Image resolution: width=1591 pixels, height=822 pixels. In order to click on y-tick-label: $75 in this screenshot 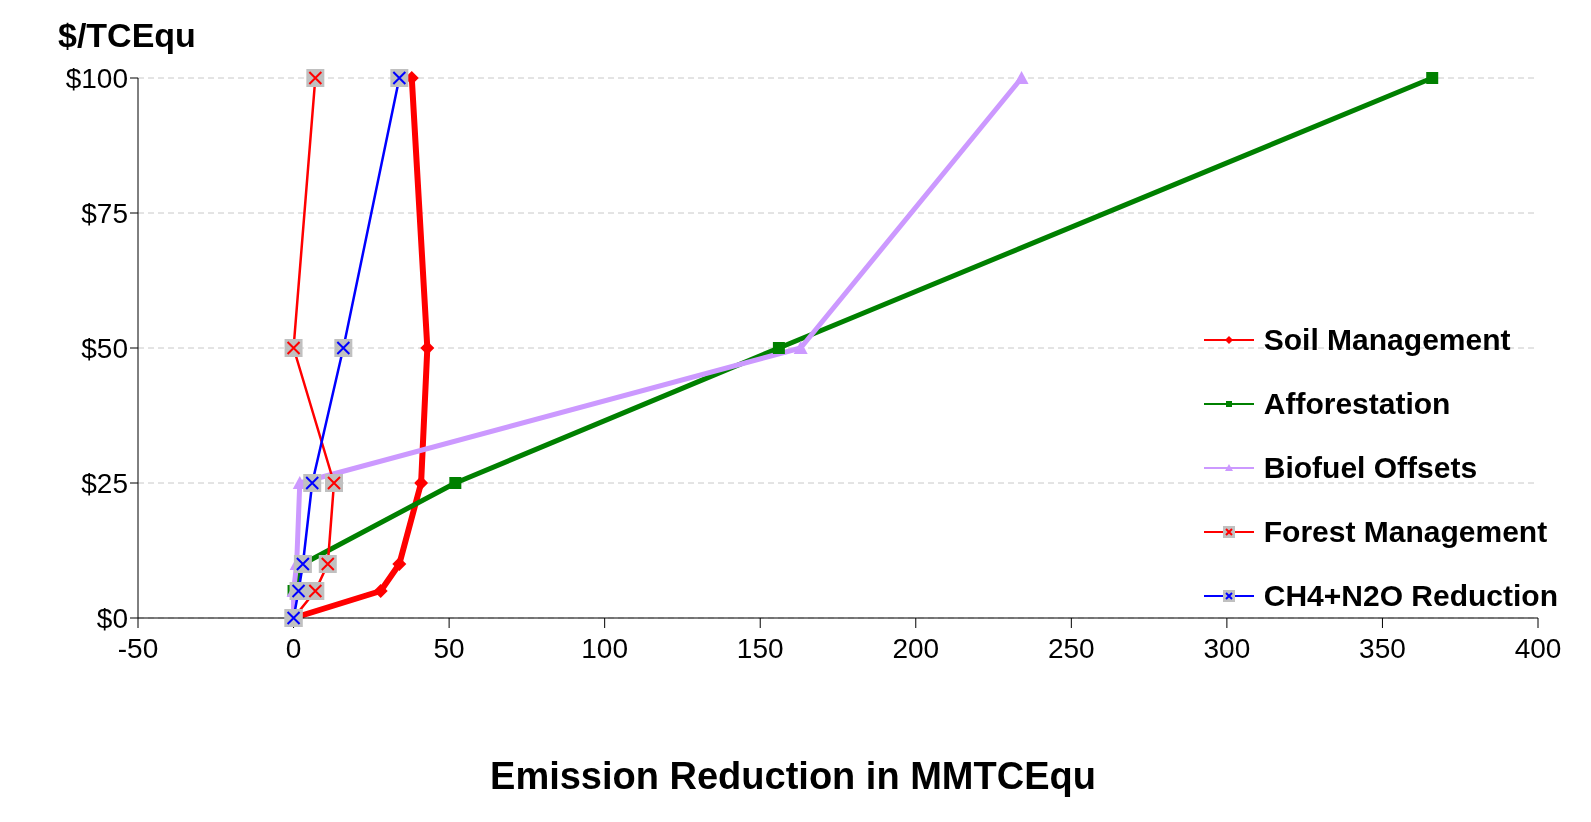, I will do `click(104, 213)`.